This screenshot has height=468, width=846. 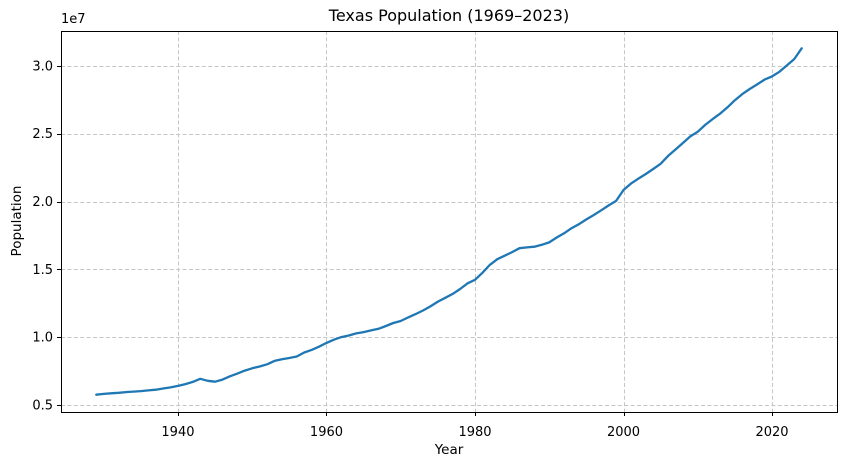 What do you see at coordinates (474, 432) in the screenshot?
I see `x-tick-label: 1980` at bounding box center [474, 432].